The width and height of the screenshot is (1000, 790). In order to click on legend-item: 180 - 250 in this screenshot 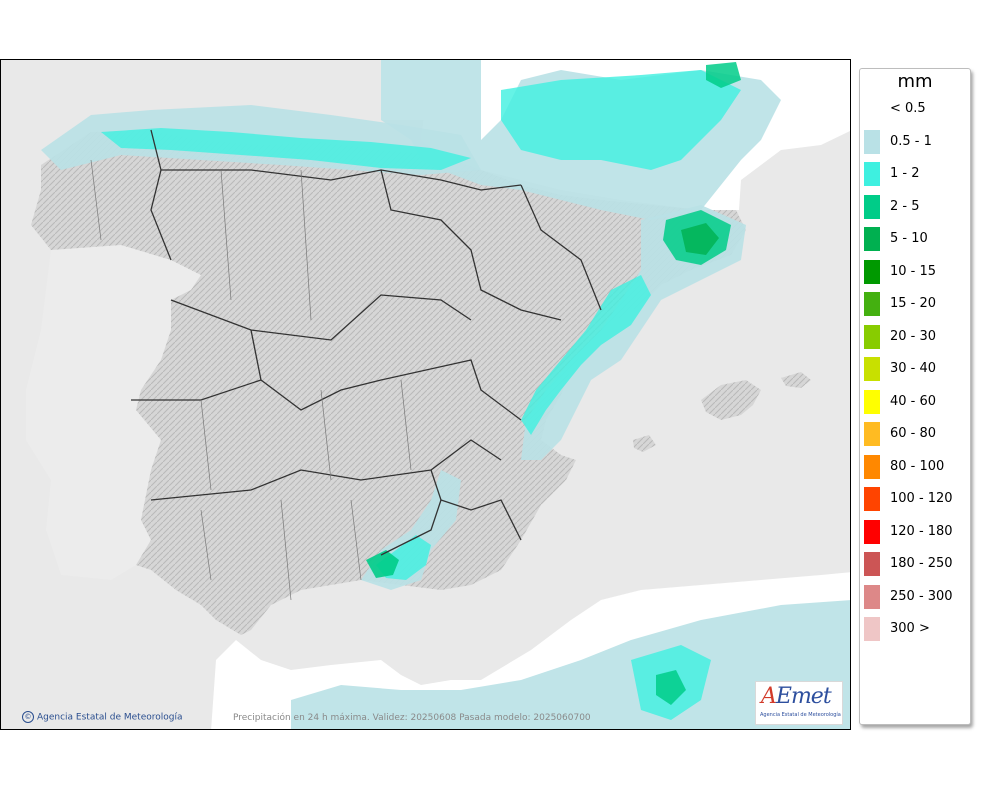, I will do `click(916, 564)`.